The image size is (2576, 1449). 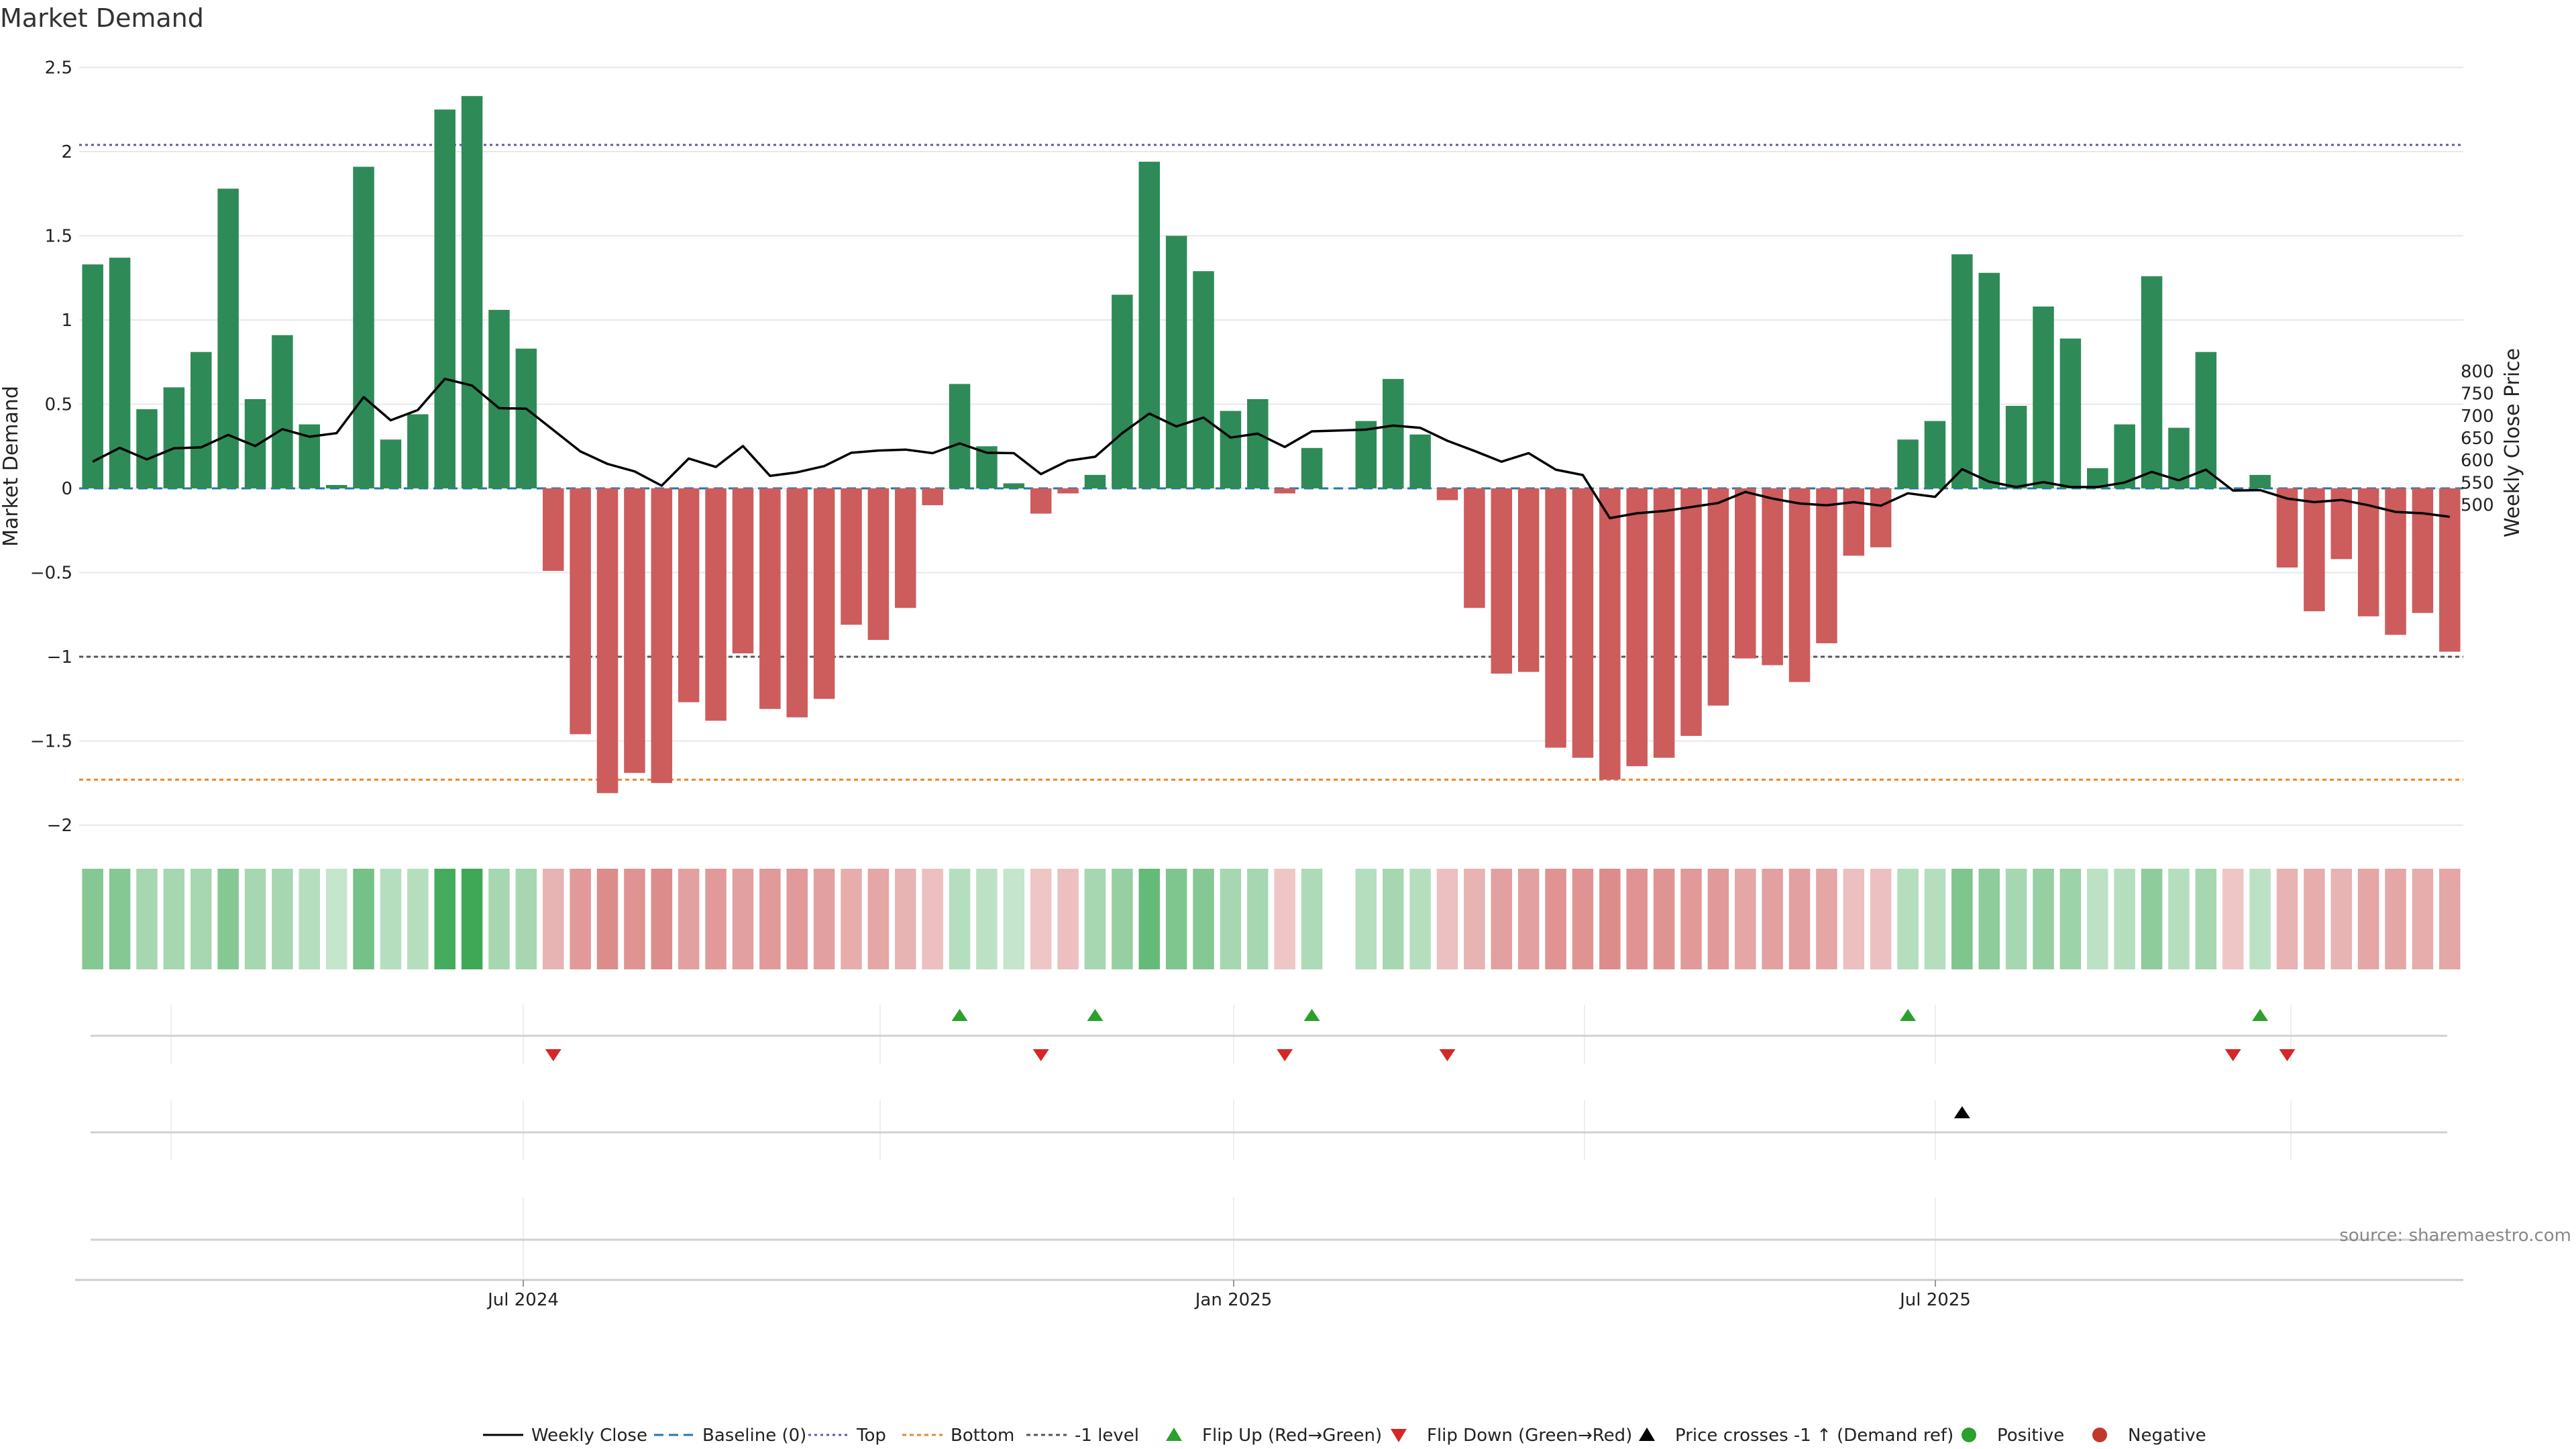 What do you see at coordinates (754, 1436) in the screenshot?
I see `legend-label: Baseline (0)` at bounding box center [754, 1436].